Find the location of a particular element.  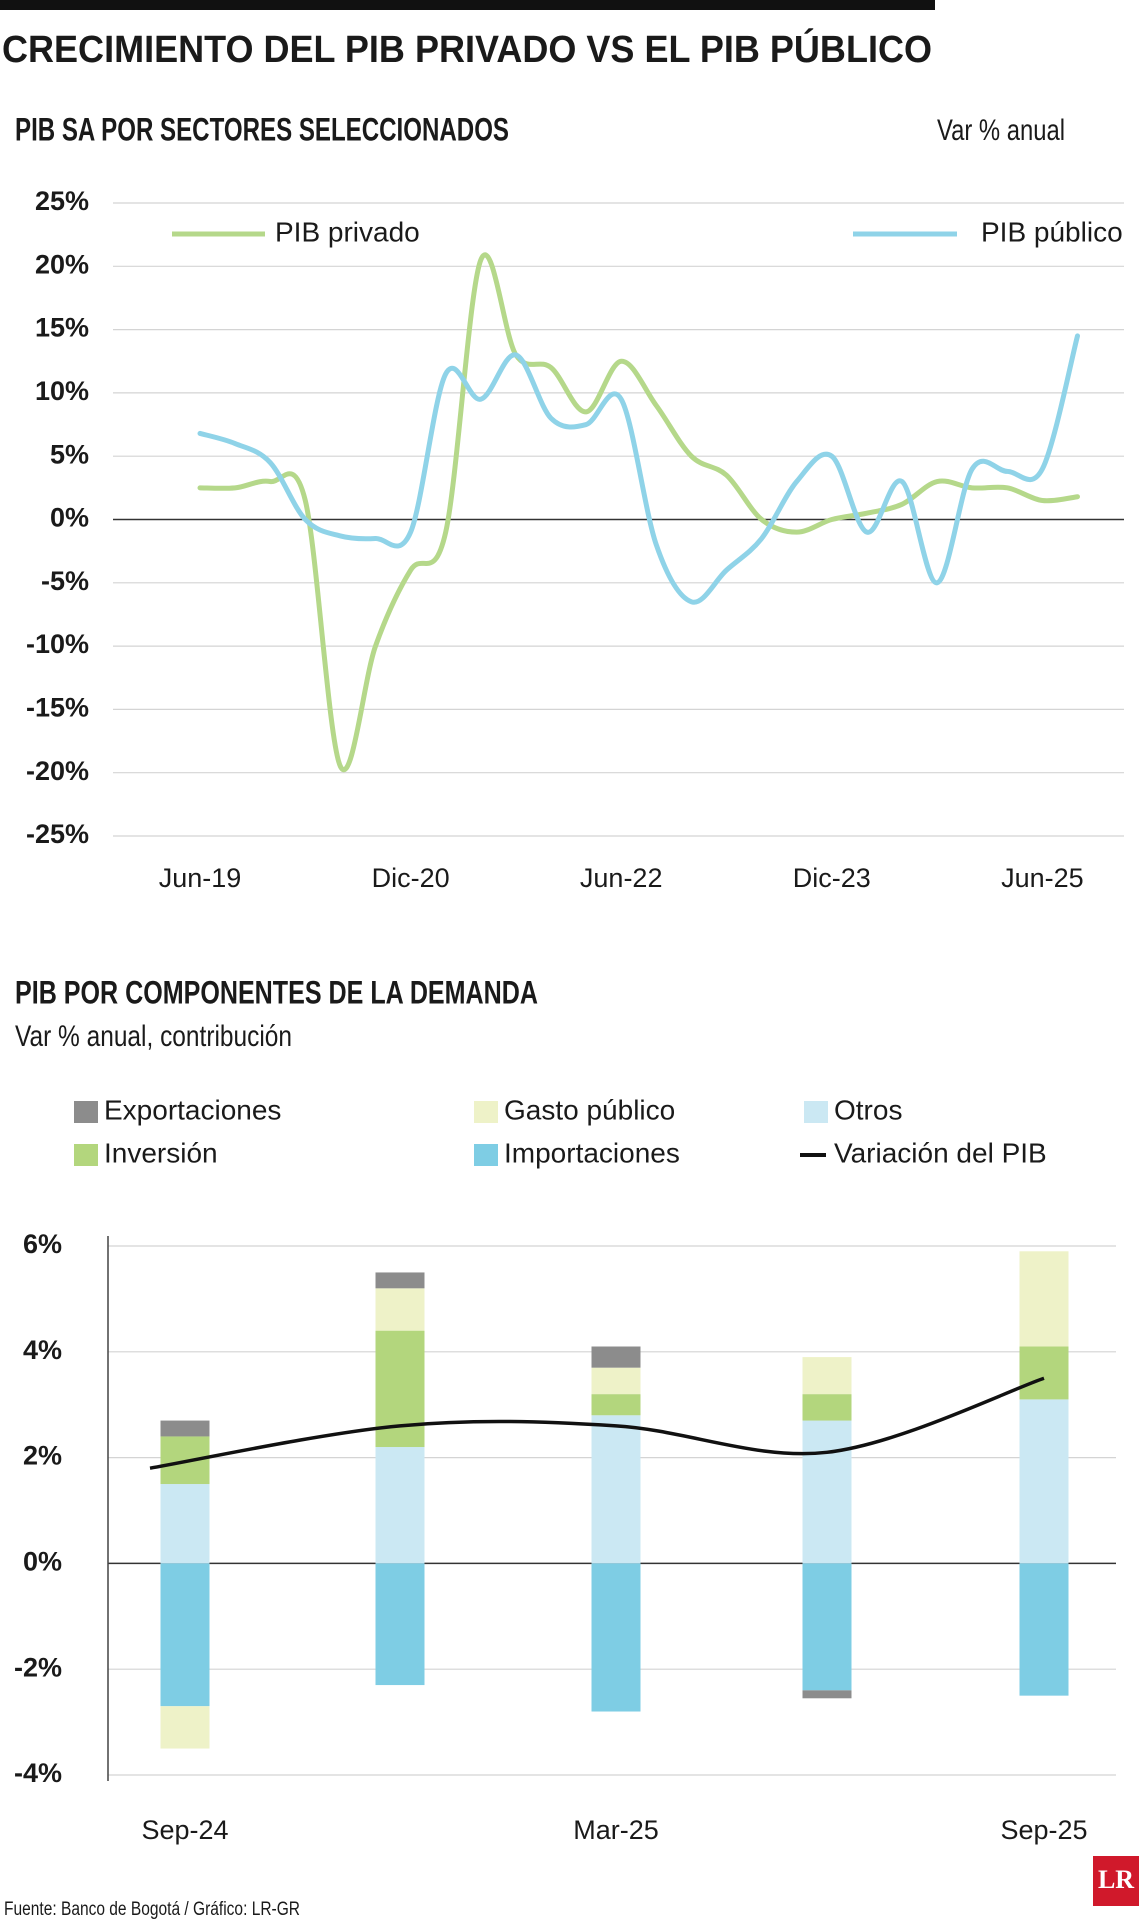

legend-label: Inversión is located at coordinates (161, 1152).